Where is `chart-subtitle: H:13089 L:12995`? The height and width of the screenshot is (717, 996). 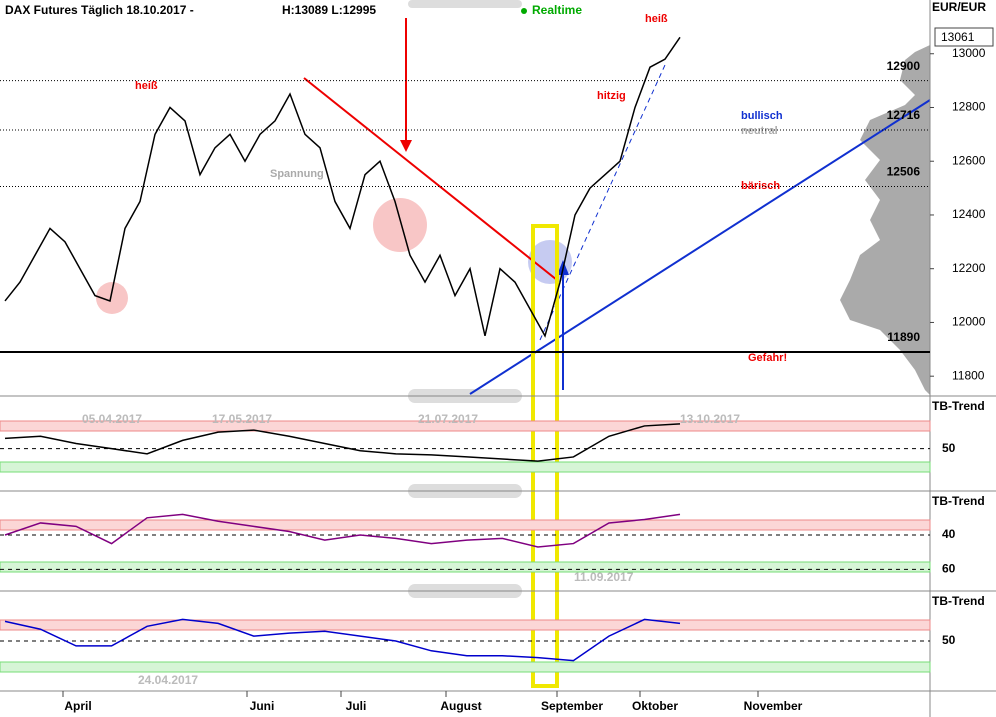 chart-subtitle: H:13089 L:12995 is located at coordinates (329, 10).